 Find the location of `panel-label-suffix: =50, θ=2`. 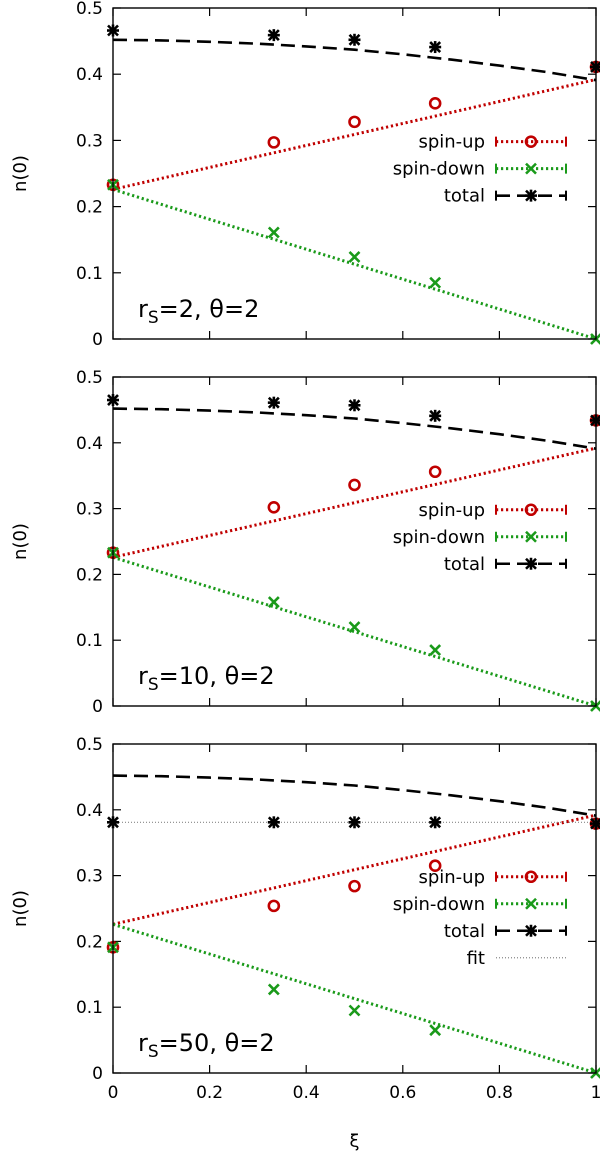

panel-label-suffix: =50, θ=2 is located at coordinates (217, 1043).